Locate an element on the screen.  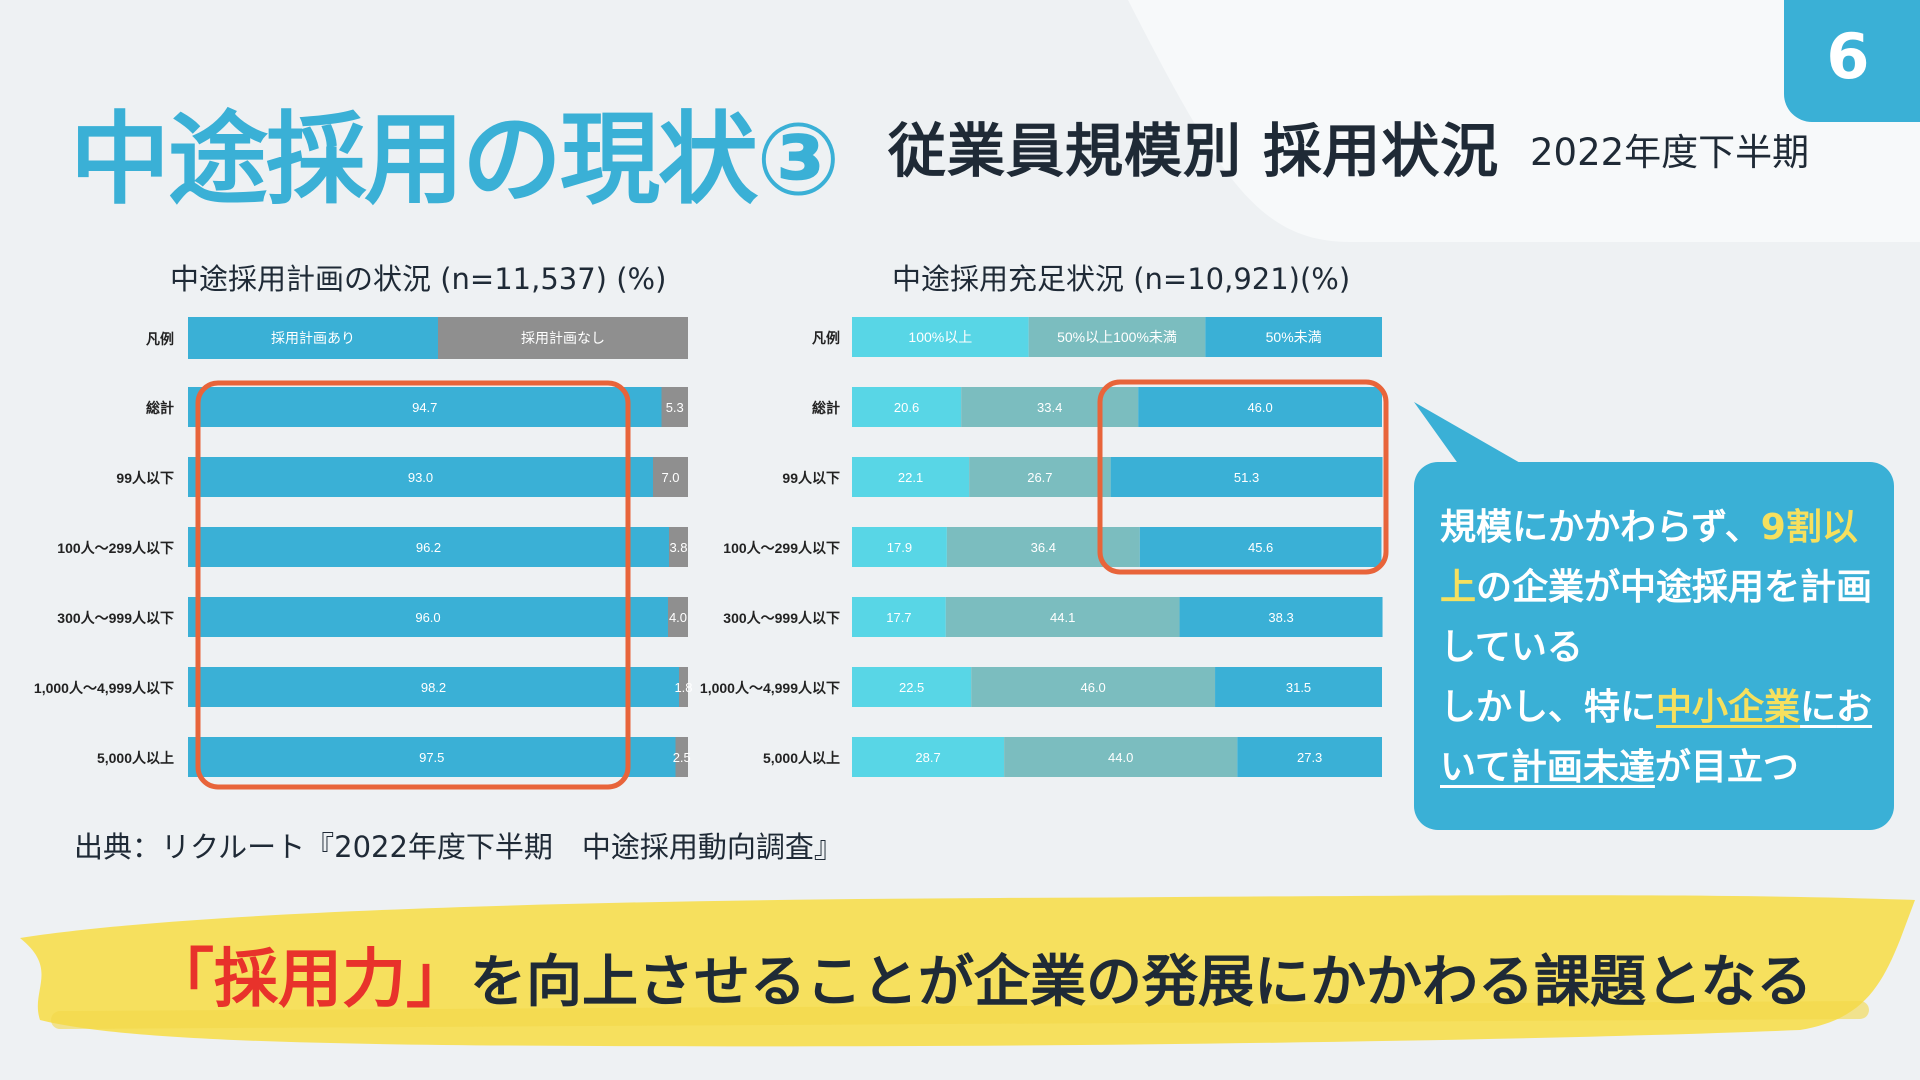
chart0-category-label: 100人～299人以下 is located at coordinates (115, 548).